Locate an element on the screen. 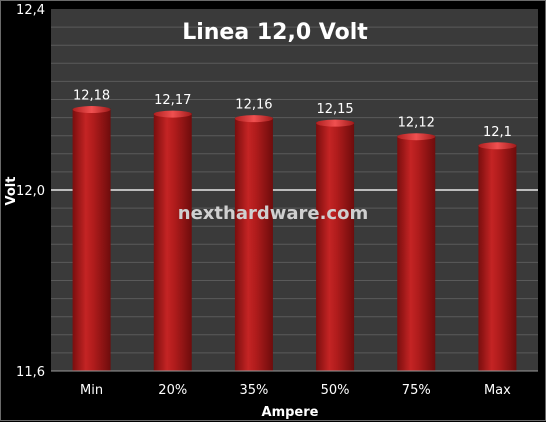 This screenshot has width=546, height=422. data-label: 12,15 is located at coordinates (334, 109).